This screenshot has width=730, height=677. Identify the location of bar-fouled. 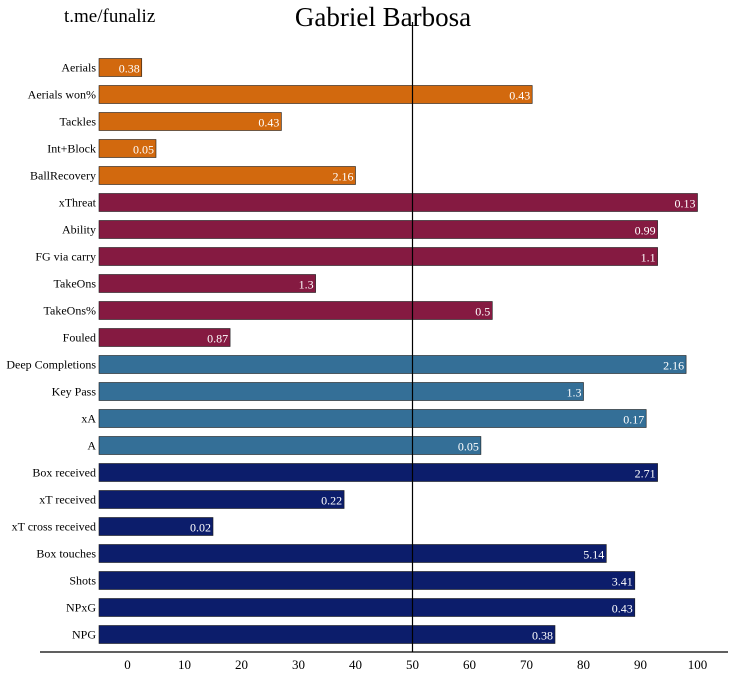
(164, 337).